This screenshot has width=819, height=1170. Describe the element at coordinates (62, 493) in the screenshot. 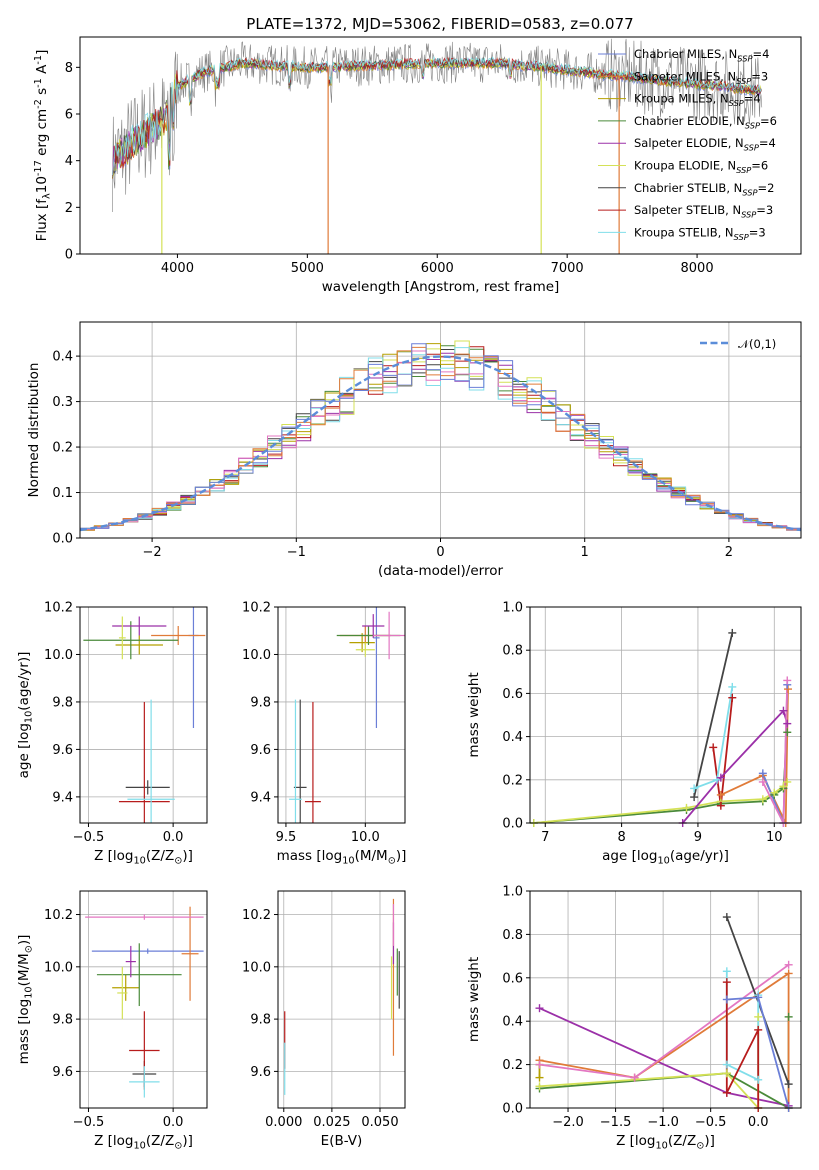

I see `y-tick-label: 0.1` at that location.